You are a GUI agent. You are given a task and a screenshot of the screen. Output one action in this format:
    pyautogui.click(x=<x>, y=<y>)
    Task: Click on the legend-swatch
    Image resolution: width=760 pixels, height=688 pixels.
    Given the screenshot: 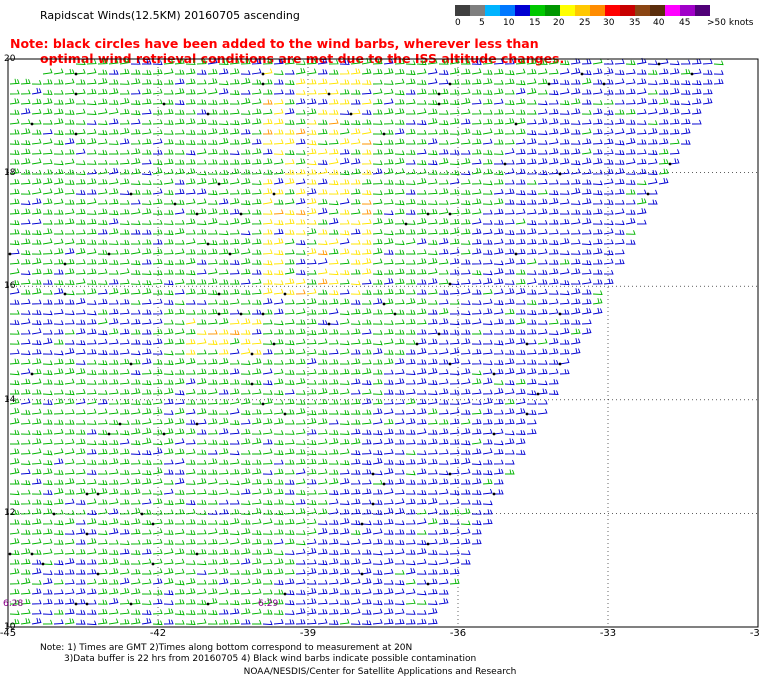 What is the action you would take?
    pyautogui.click(x=492, y=10)
    